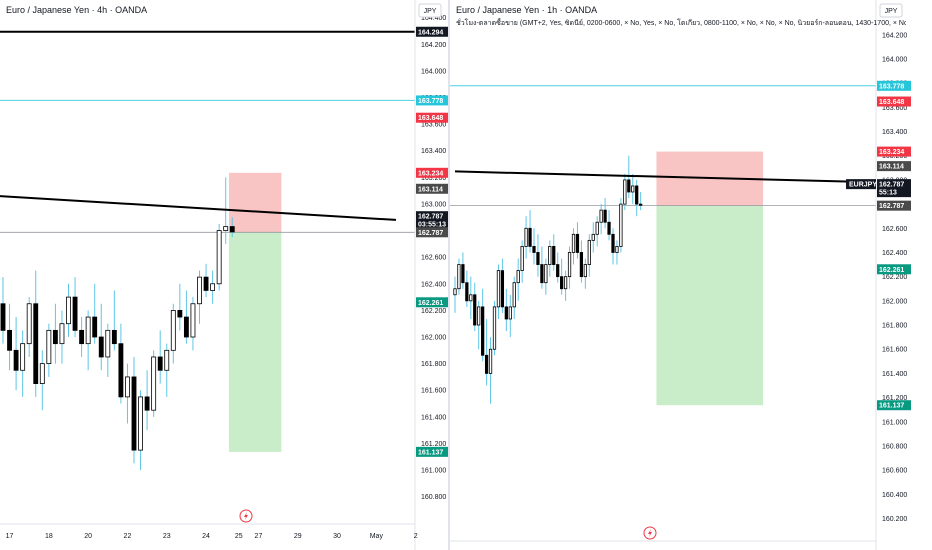  I want to click on price-tag-label: 162.261, so click(430, 303).